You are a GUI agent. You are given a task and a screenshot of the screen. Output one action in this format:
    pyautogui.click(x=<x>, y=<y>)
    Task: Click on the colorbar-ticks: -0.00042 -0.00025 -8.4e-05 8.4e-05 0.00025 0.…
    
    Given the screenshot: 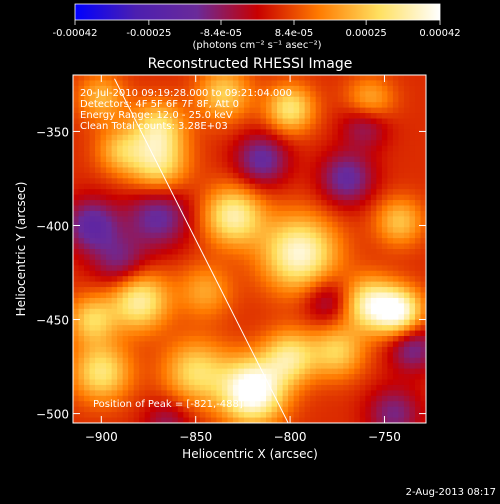 What is the action you would take?
    pyautogui.click(x=257, y=29)
    